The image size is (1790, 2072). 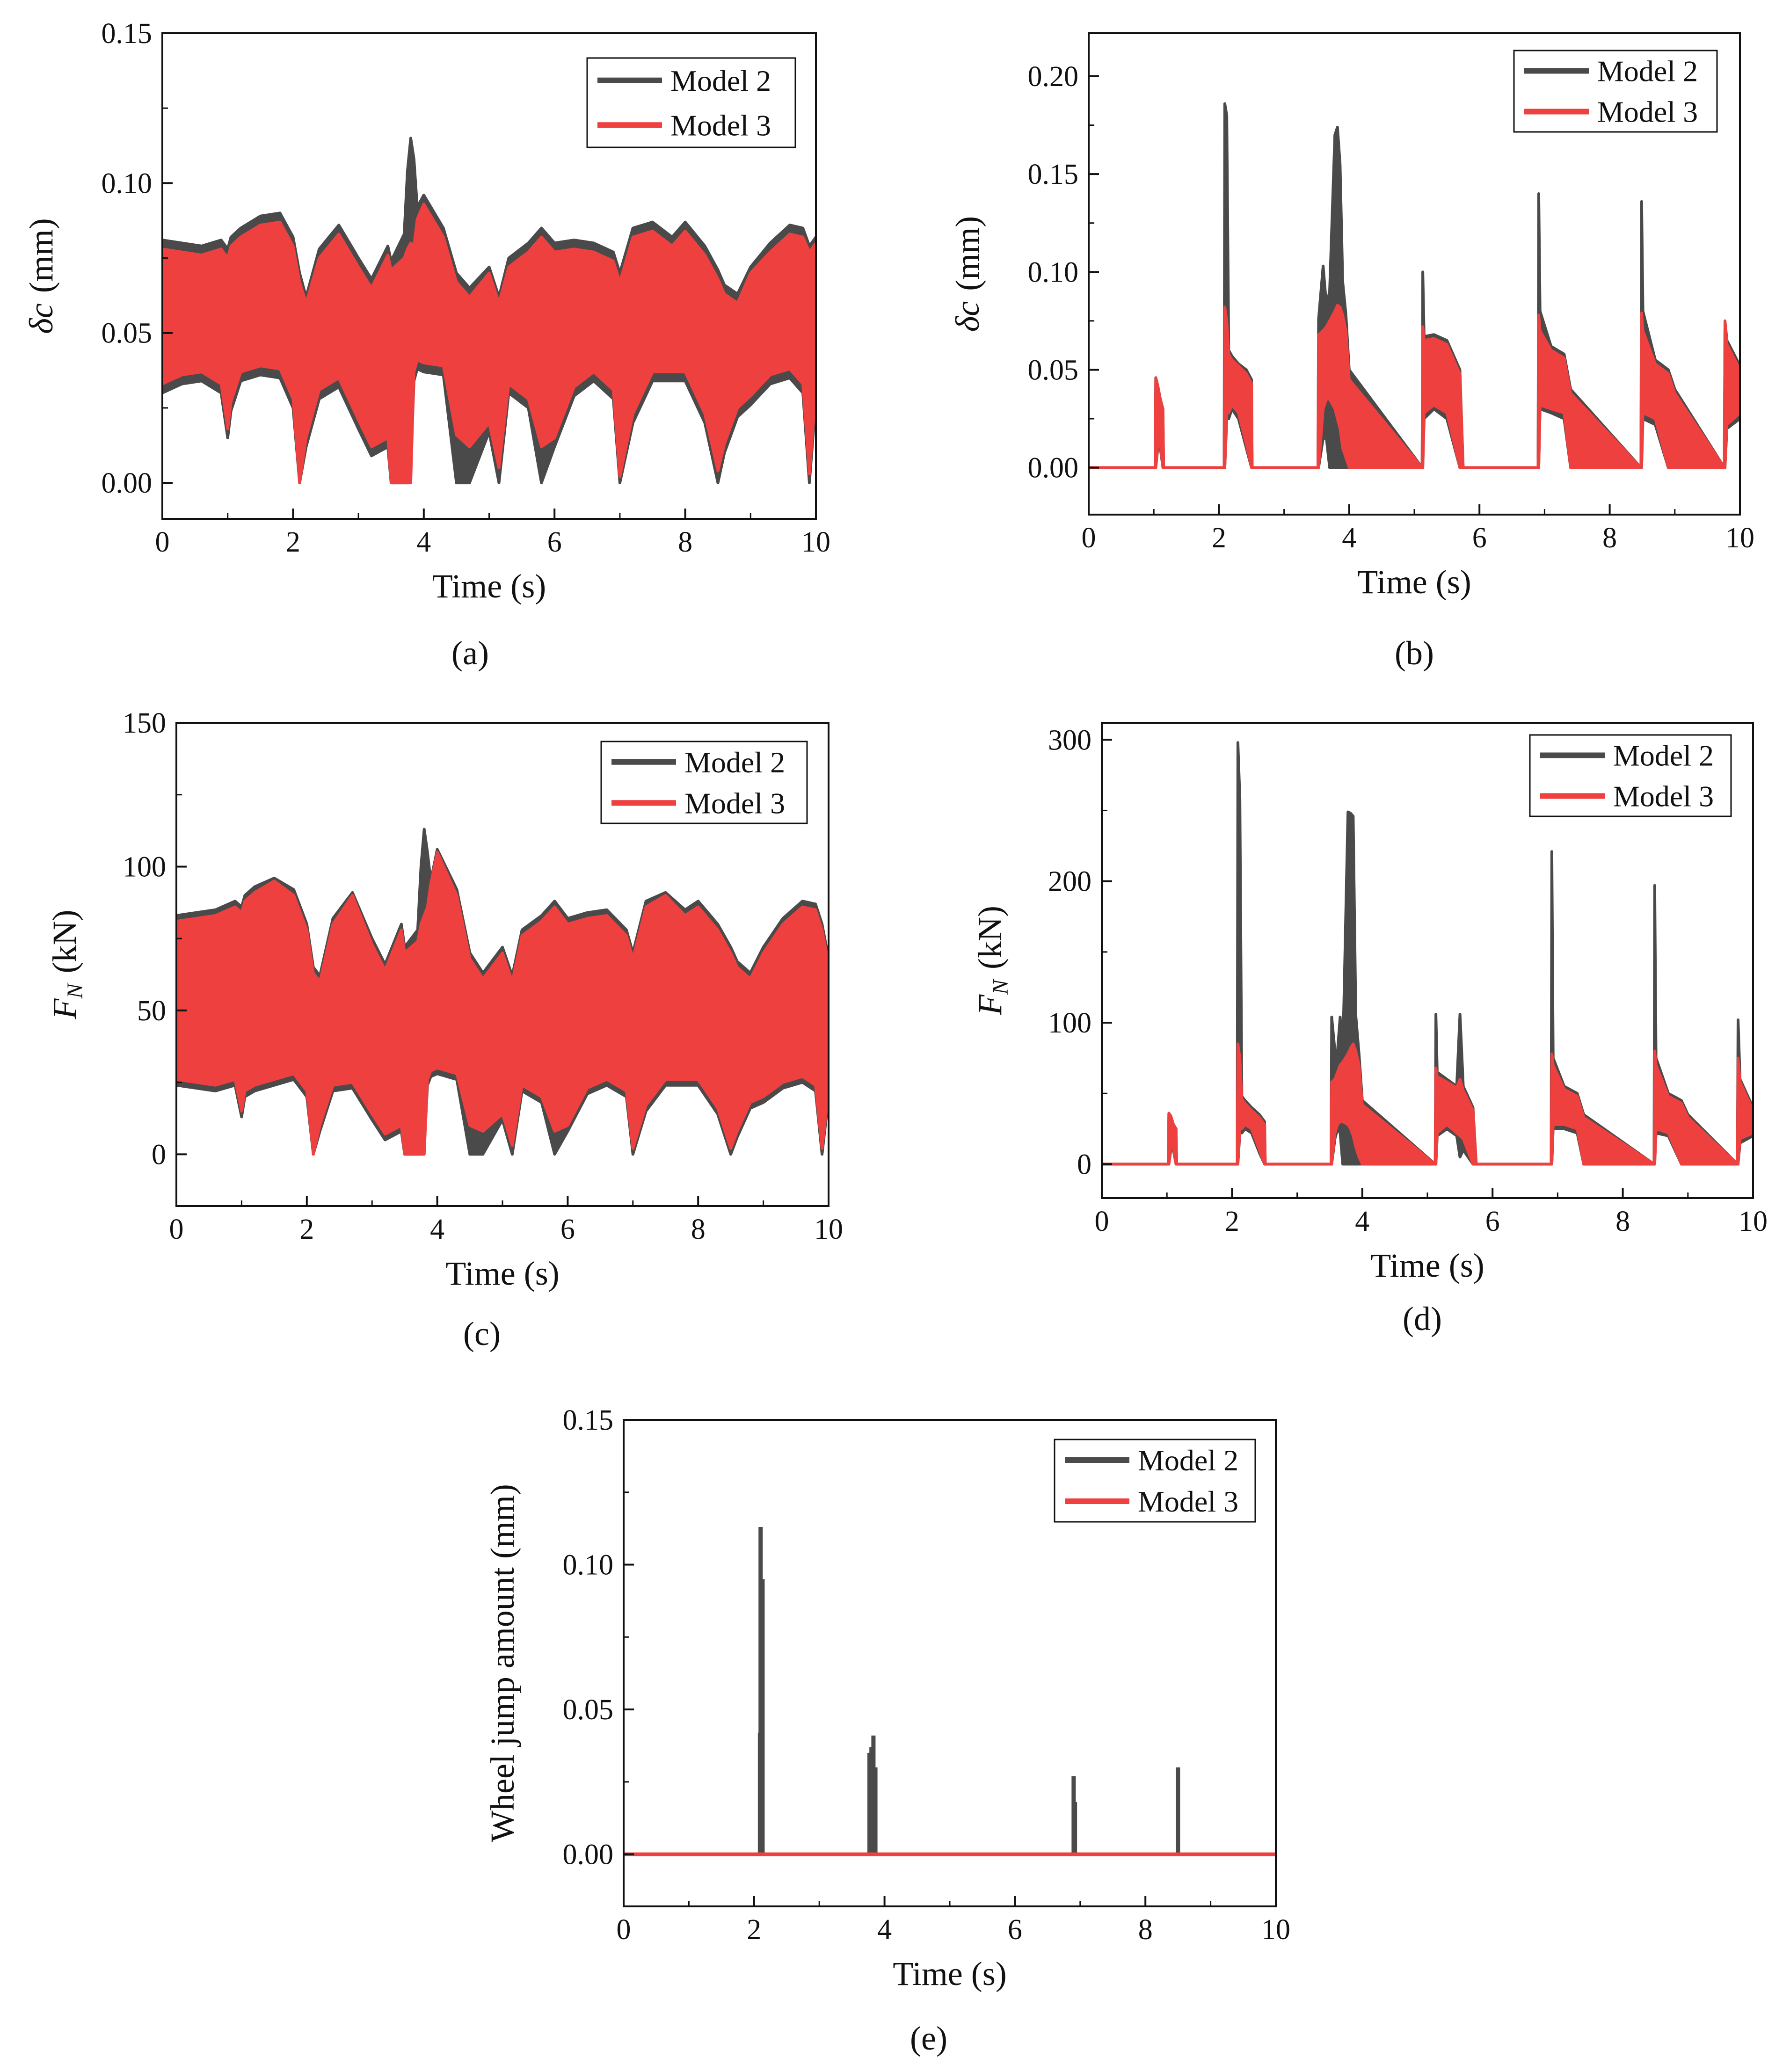 What do you see at coordinates (482, 1333) in the screenshot?
I see `panel-caption: (c)` at bounding box center [482, 1333].